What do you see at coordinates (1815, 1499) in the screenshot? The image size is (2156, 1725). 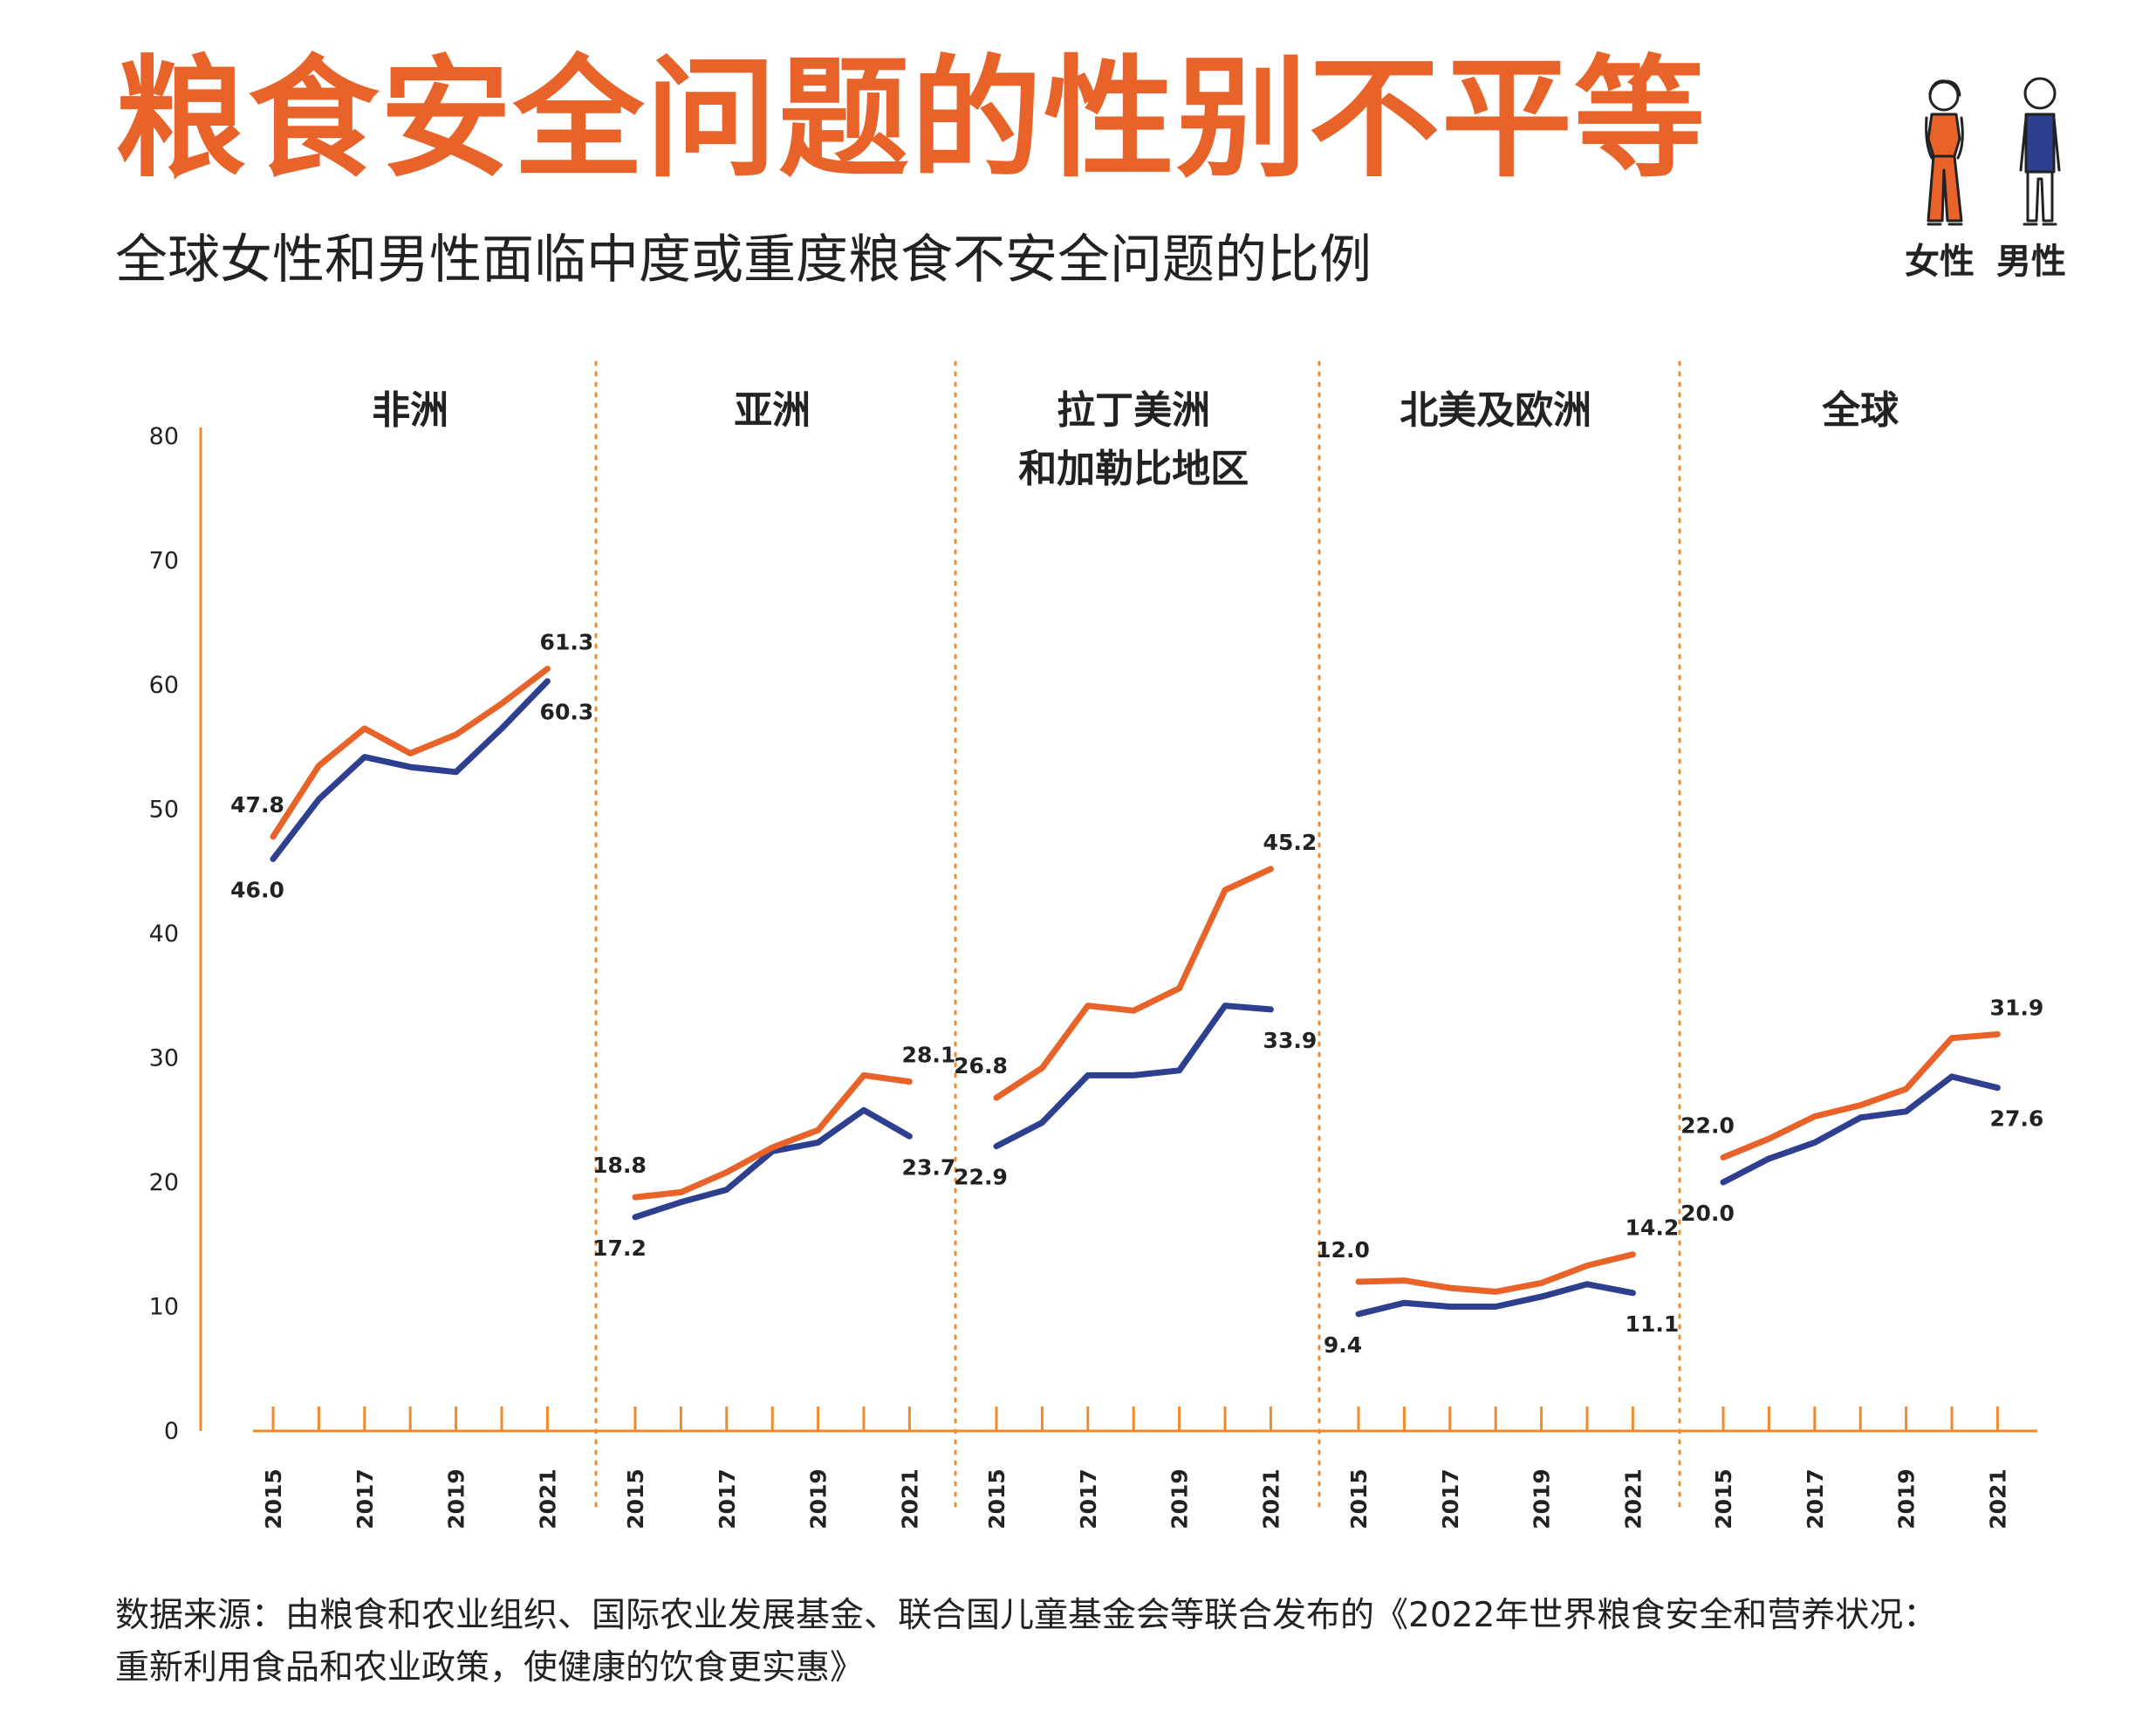 I see `x-tick-label-5-2017: 2017` at bounding box center [1815, 1499].